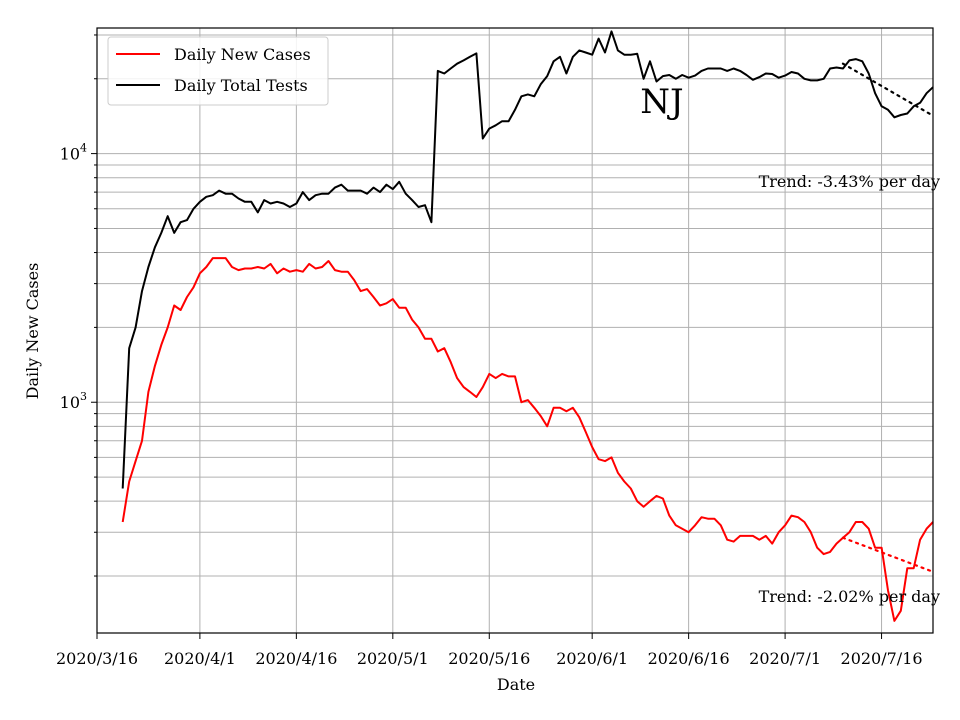 The image size is (960, 720). What do you see at coordinates (489, 658) in the screenshot?
I see `x-tick-label: 2020/5/16` at bounding box center [489, 658].